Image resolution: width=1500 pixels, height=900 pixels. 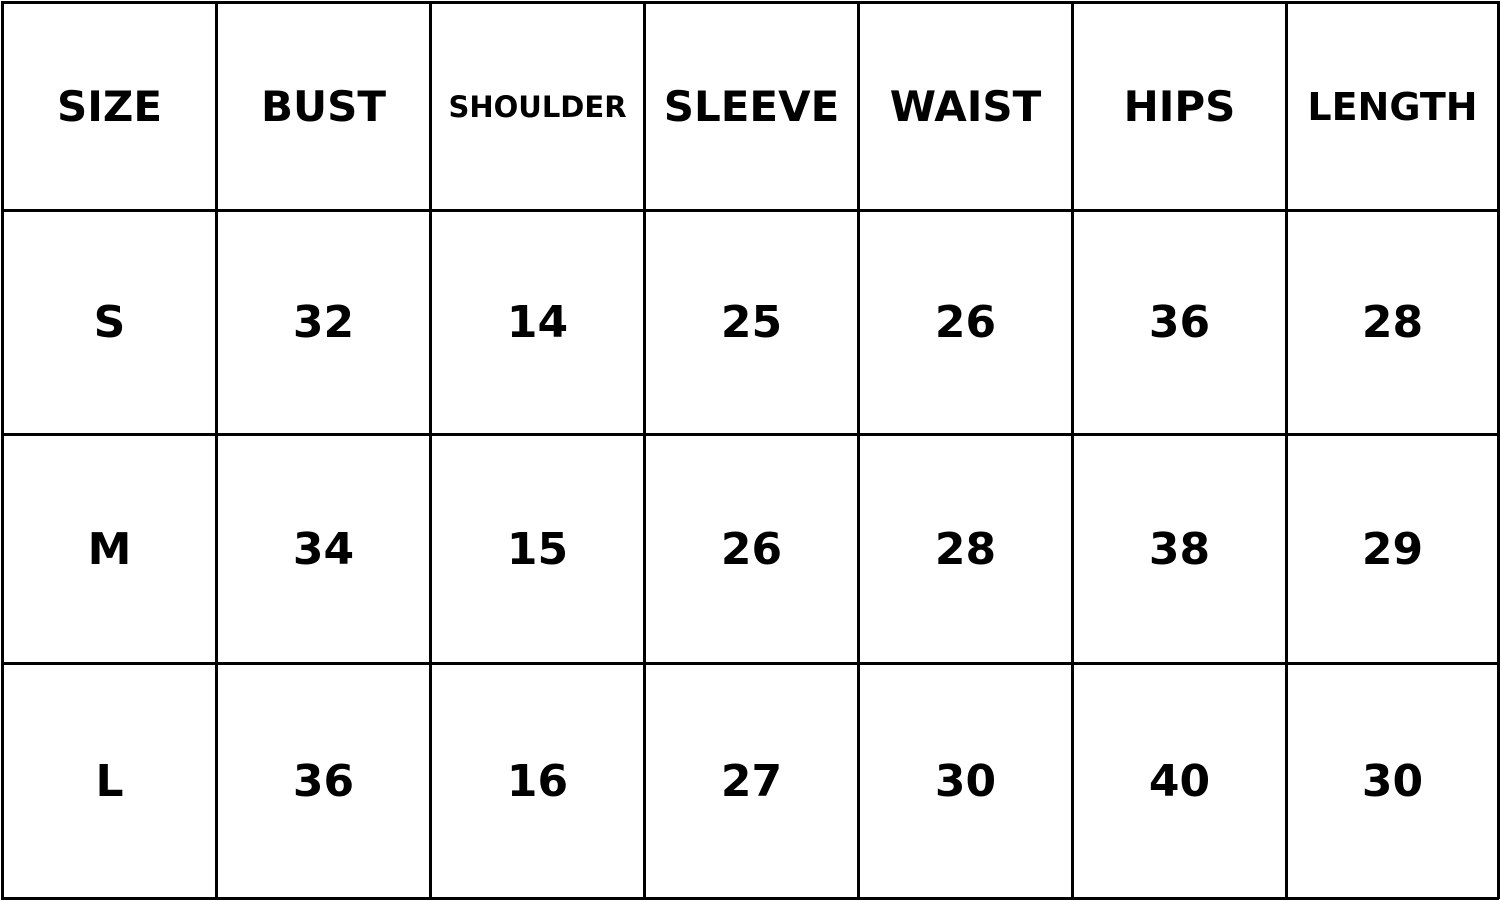 I want to click on measurement-cell: 25, so click(x=751, y=322).